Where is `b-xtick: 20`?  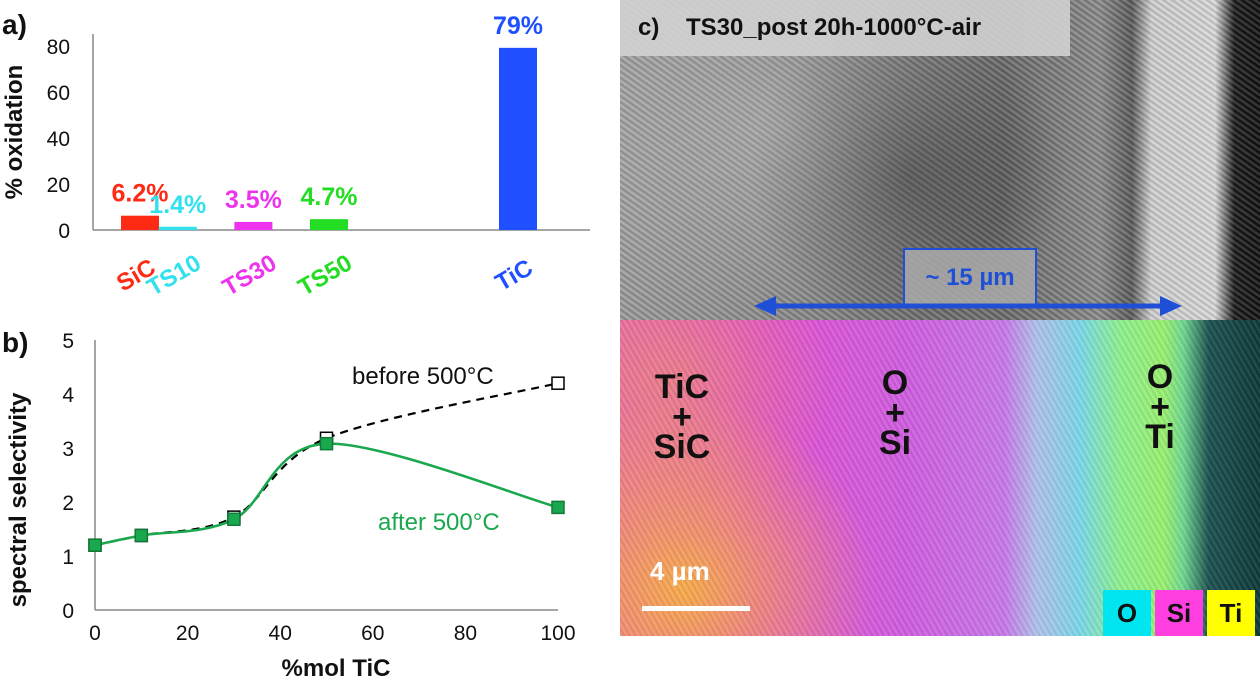
b-xtick: 20 is located at coordinates (187, 633).